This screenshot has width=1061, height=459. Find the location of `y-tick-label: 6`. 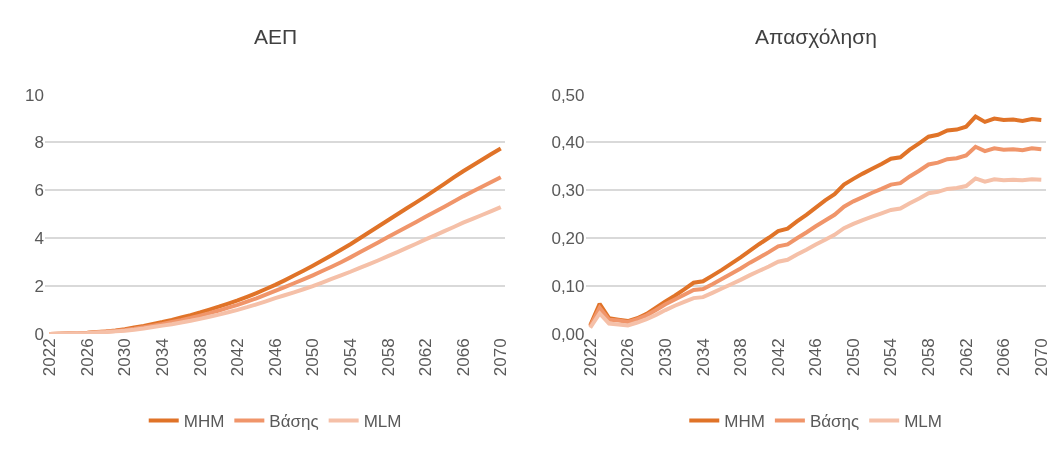

y-tick-label: 6 is located at coordinates (39, 191).